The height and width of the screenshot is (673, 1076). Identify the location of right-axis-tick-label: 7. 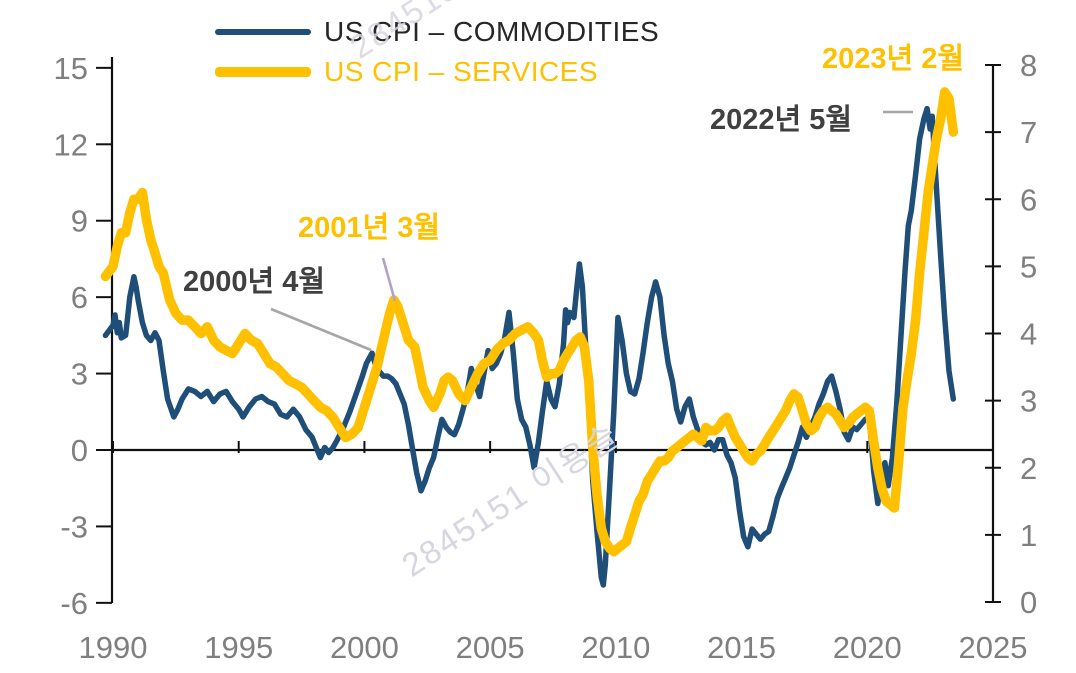
(1028, 132).